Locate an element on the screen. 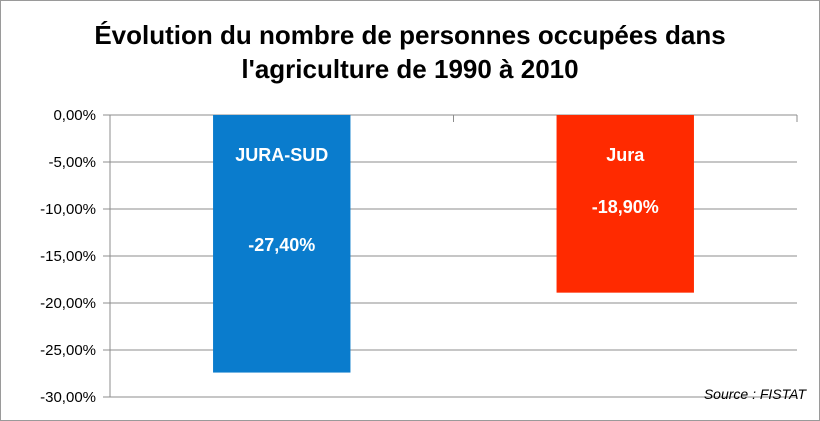 The height and width of the screenshot is (421, 820). bar-jura-sud is located at coordinates (282, 244).